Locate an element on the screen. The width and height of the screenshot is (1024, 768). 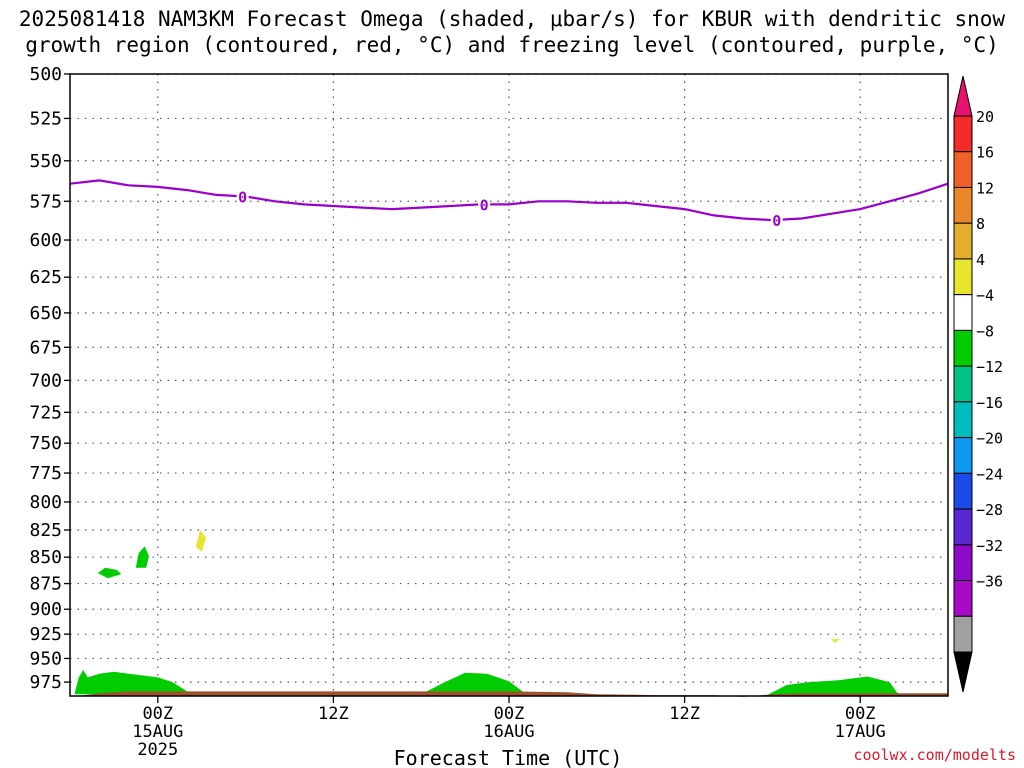
y-tick-label: 625 is located at coordinates (45, 277).